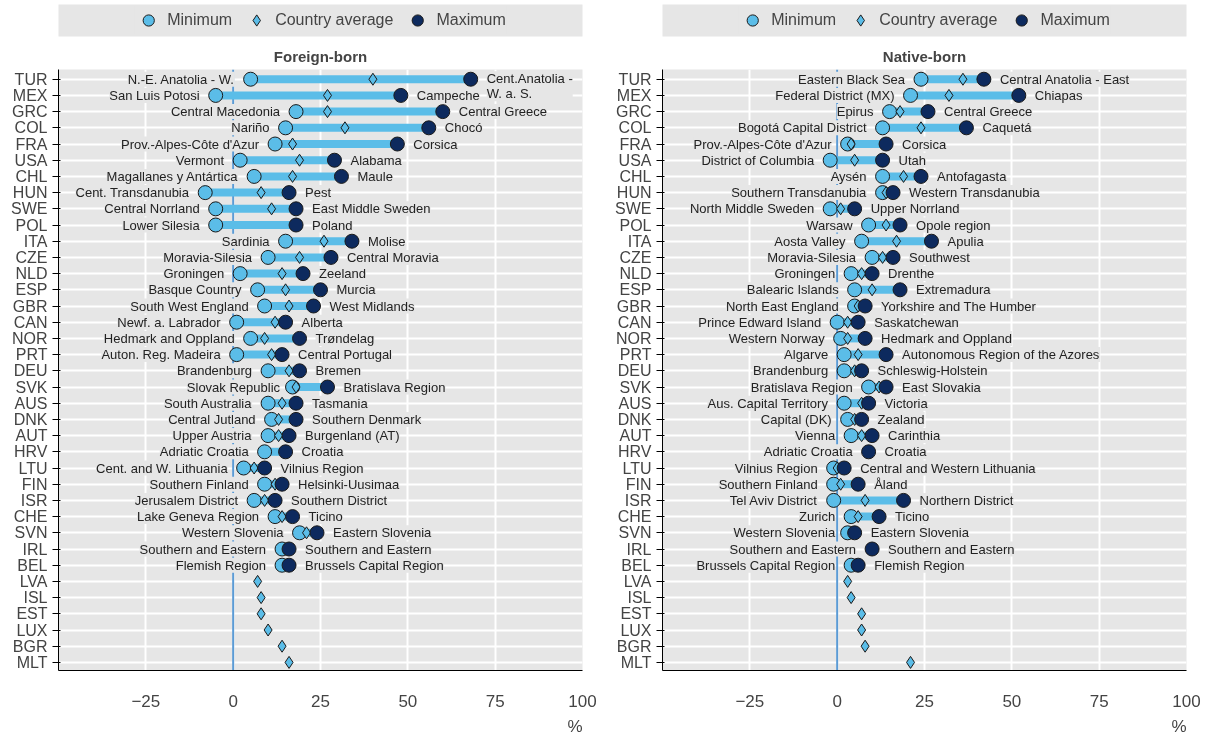 The width and height of the screenshot is (1208, 749). Describe the element at coordinates (639, 241) in the screenshot. I see `y-tick-label: ITA` at that location.